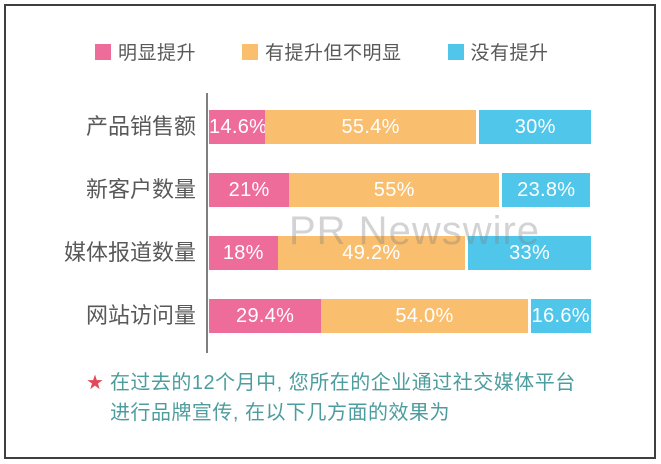 This screenshot has width=661, height=464. Describe the element at coordinates (207, 223) in the screenshot. I see `y-axis-line` at that location.